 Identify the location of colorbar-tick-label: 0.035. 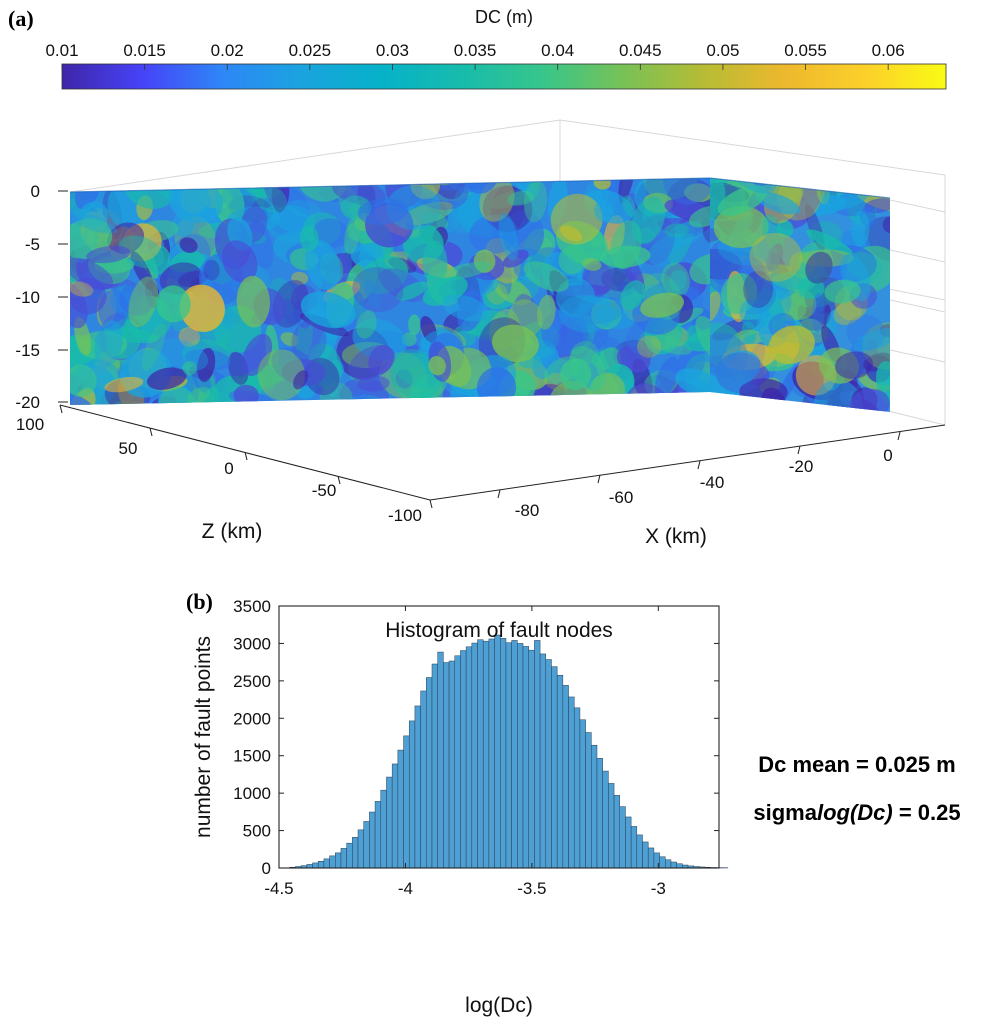
(475, 50).